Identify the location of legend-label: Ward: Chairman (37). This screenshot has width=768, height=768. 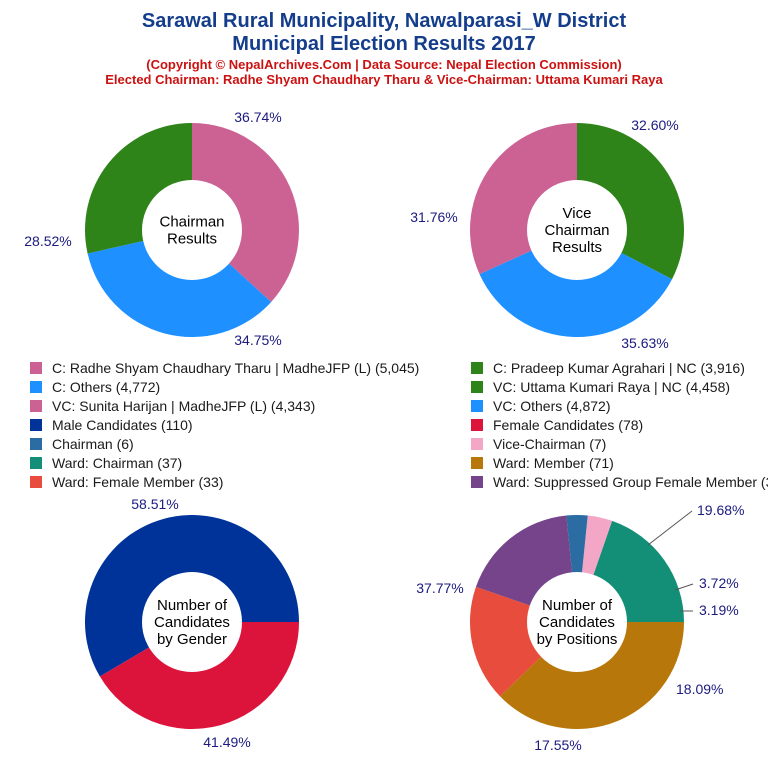
(117, 463).